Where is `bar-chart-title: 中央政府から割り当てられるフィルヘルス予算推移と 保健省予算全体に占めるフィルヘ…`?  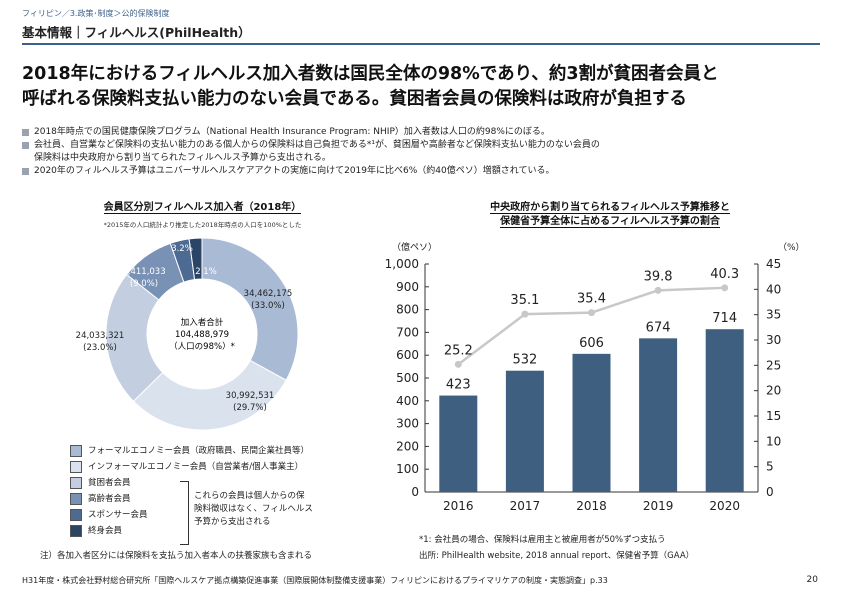
bar-chart-title: 中央政府から割り当てられるフィルヘルス予算推移と 保健省予算全体に占めるフィルヘ… is located at coordinates (610, 215).